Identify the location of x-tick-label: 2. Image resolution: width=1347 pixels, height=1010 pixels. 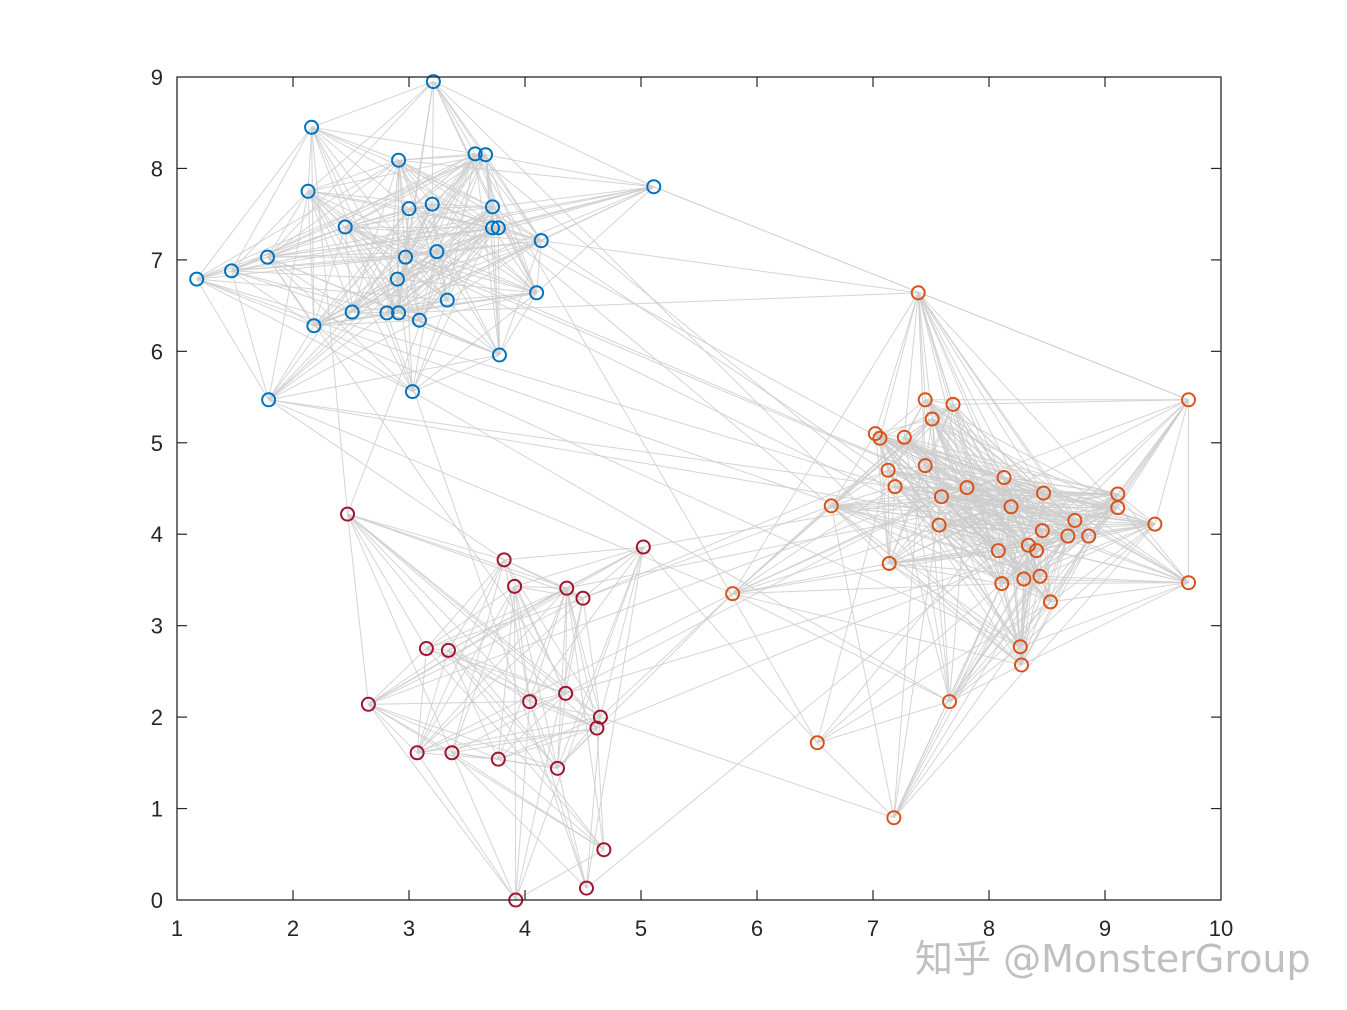
(293, 928).